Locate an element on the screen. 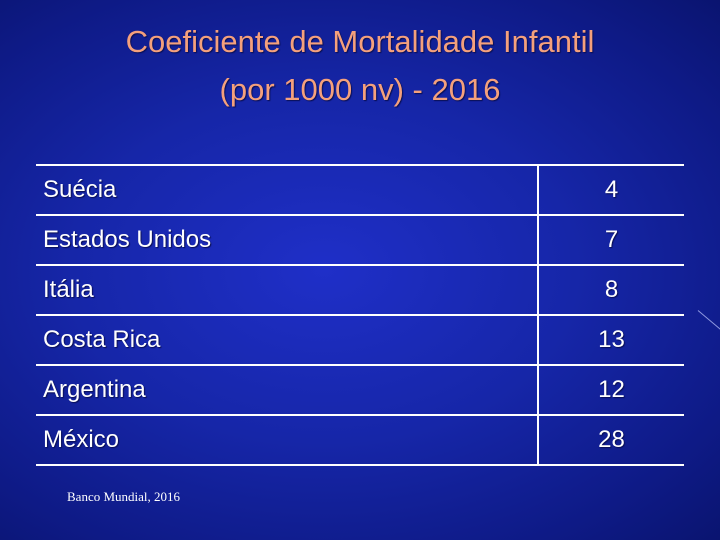  table-row: Estados Unidos 7 is located at coordinates (360, 239).